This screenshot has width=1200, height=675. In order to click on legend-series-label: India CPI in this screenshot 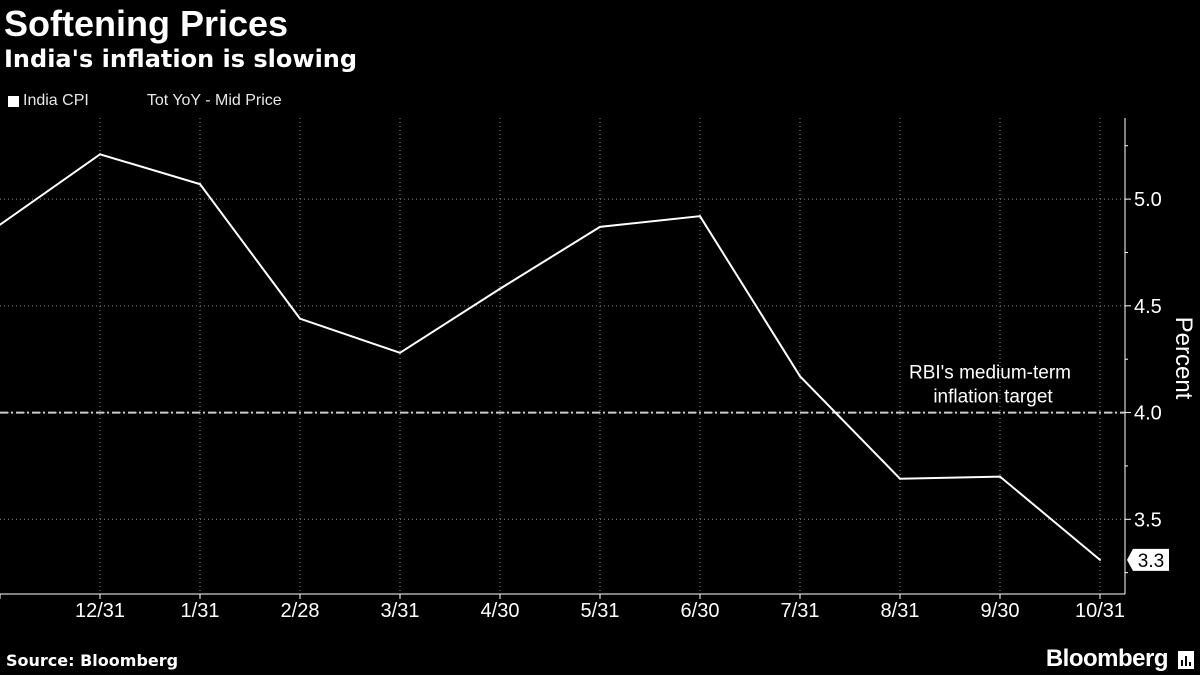, I will do `click(56, 100)`.